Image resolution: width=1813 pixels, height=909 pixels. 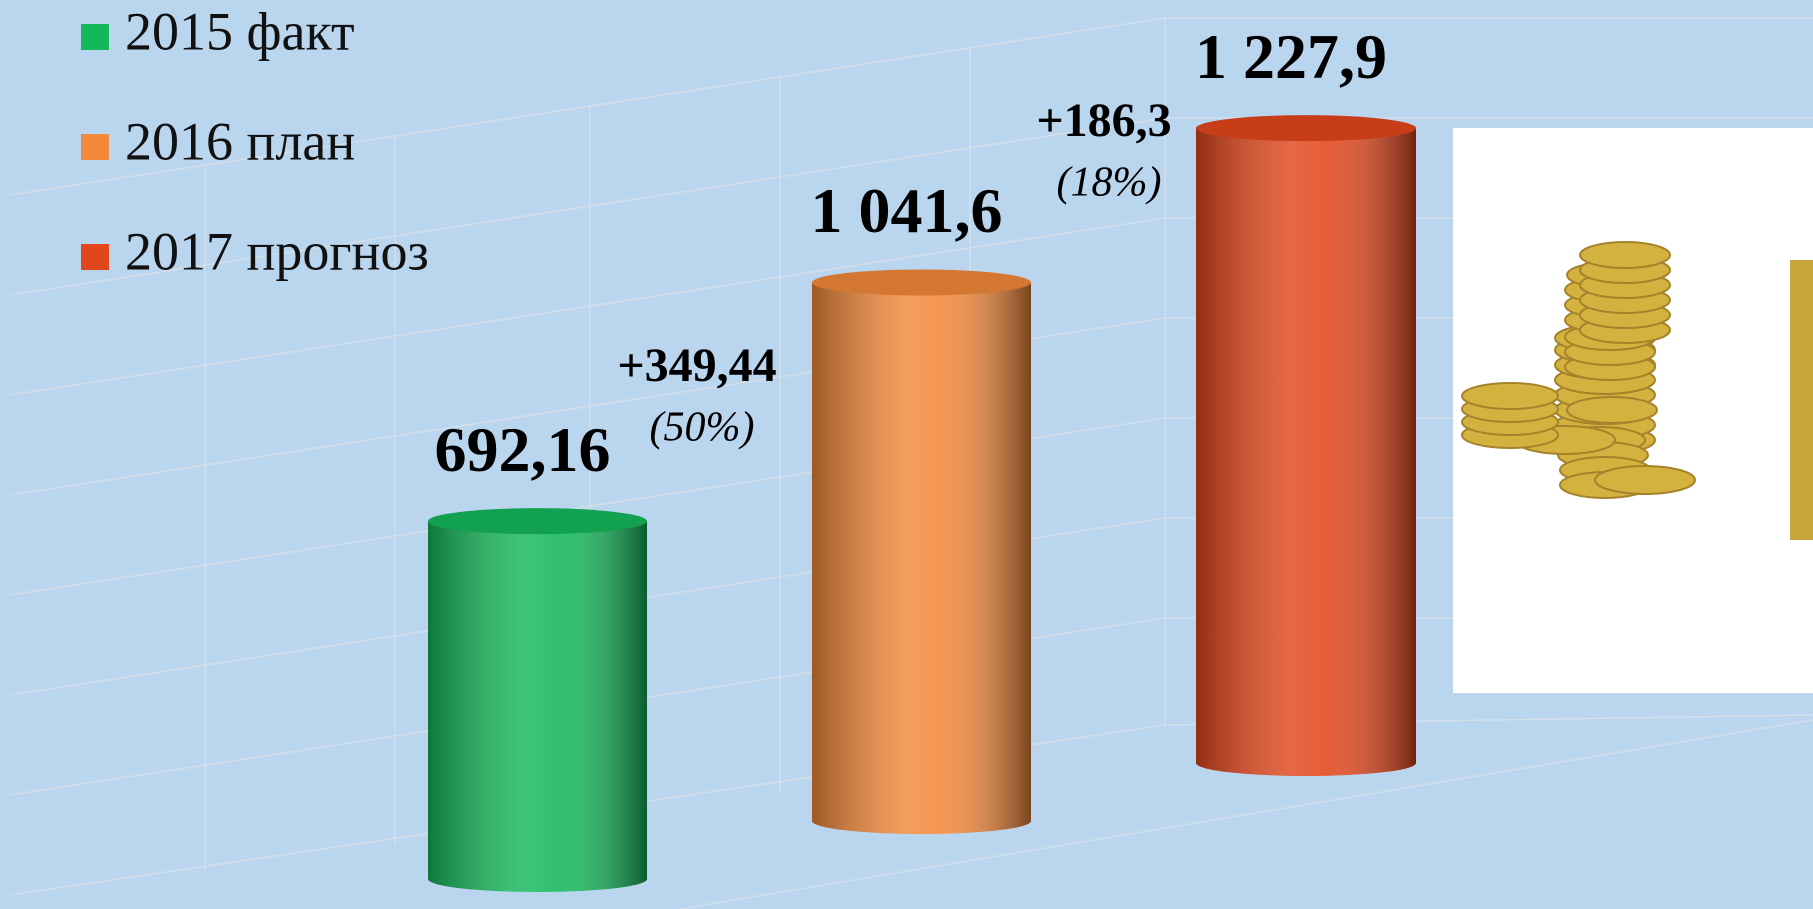 I want to click on legend: 2015 факт 2016 план 2017 прогноз, so click(x=255, y=141).